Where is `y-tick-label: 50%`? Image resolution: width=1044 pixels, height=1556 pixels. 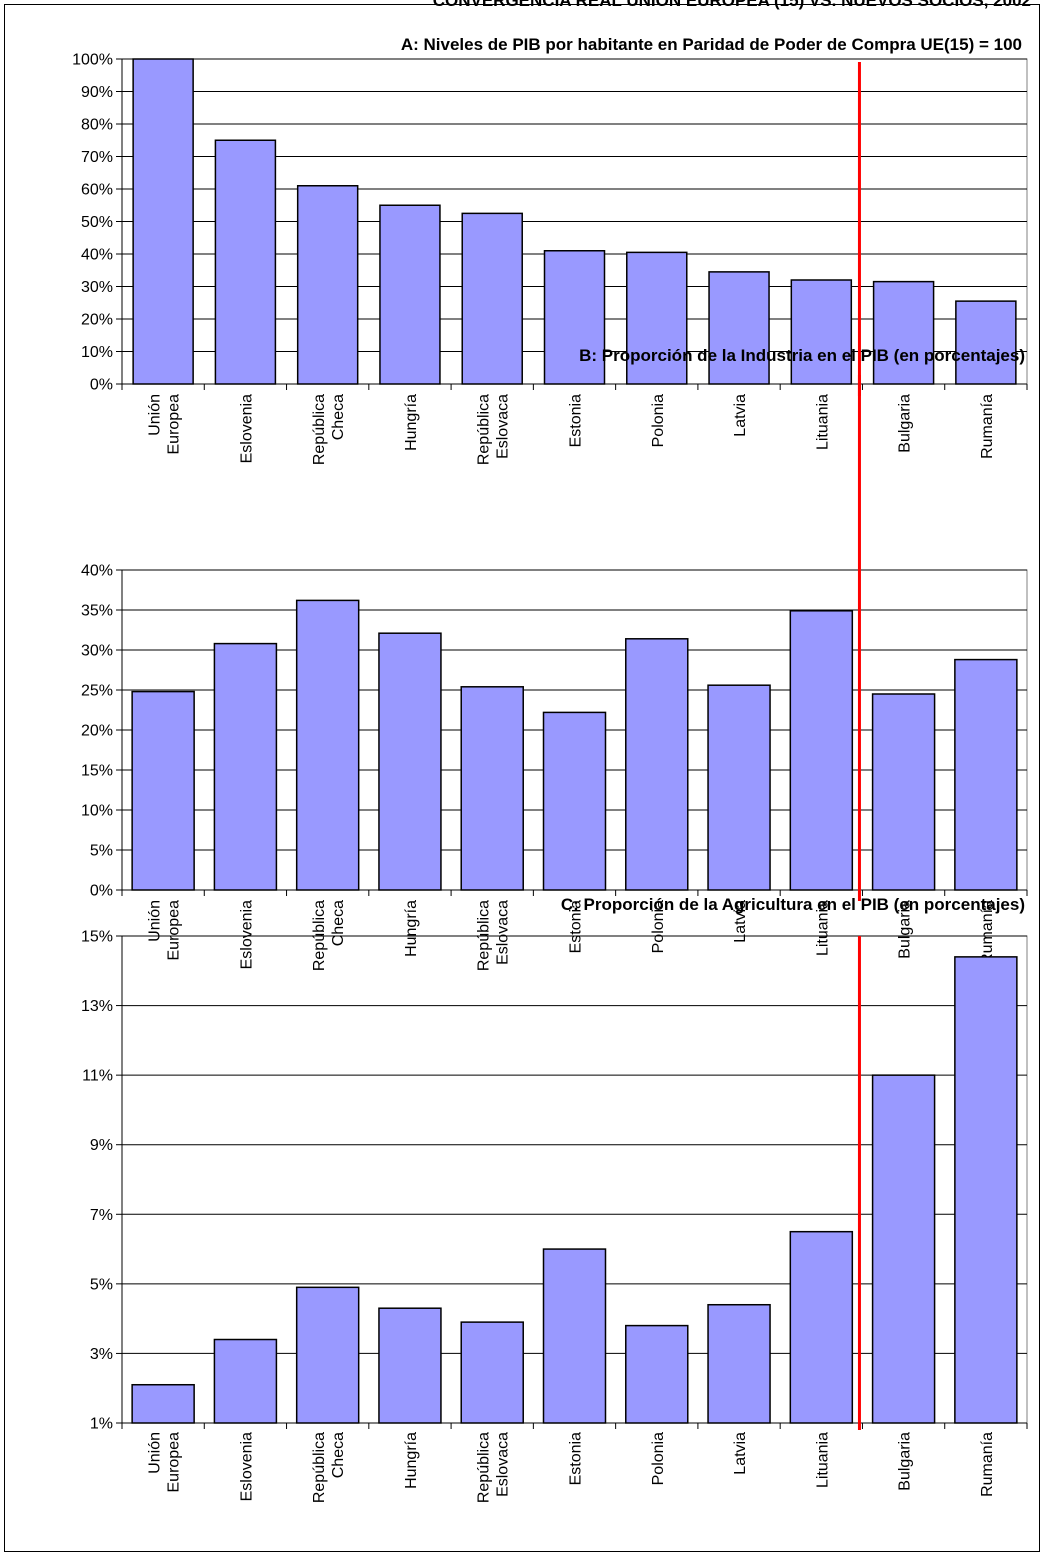 y-tick-label: 50% is located at coordinates (97, 222).